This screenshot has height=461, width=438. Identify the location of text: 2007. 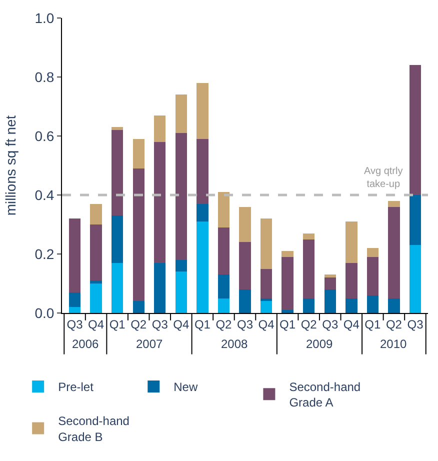
(150, 344).